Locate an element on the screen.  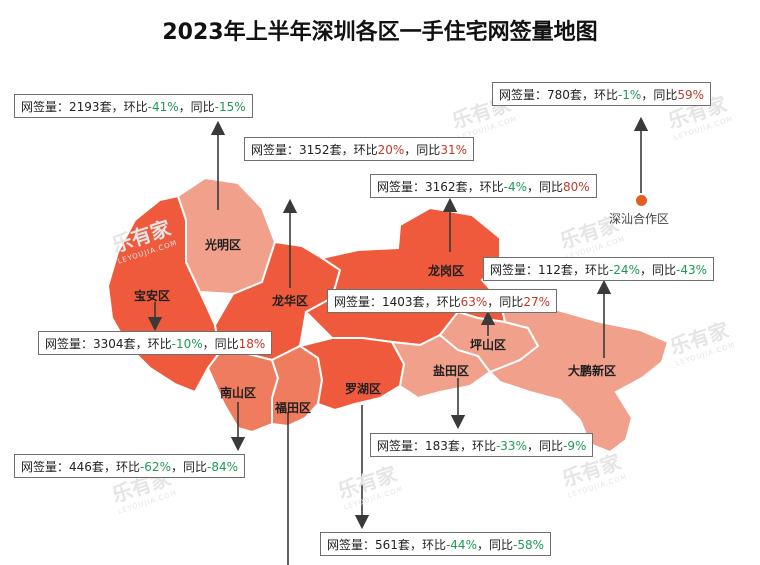
stat-box-dapeng: 网签量：112套，环比-24%，同比-43% is located at coordinates (599, 269).